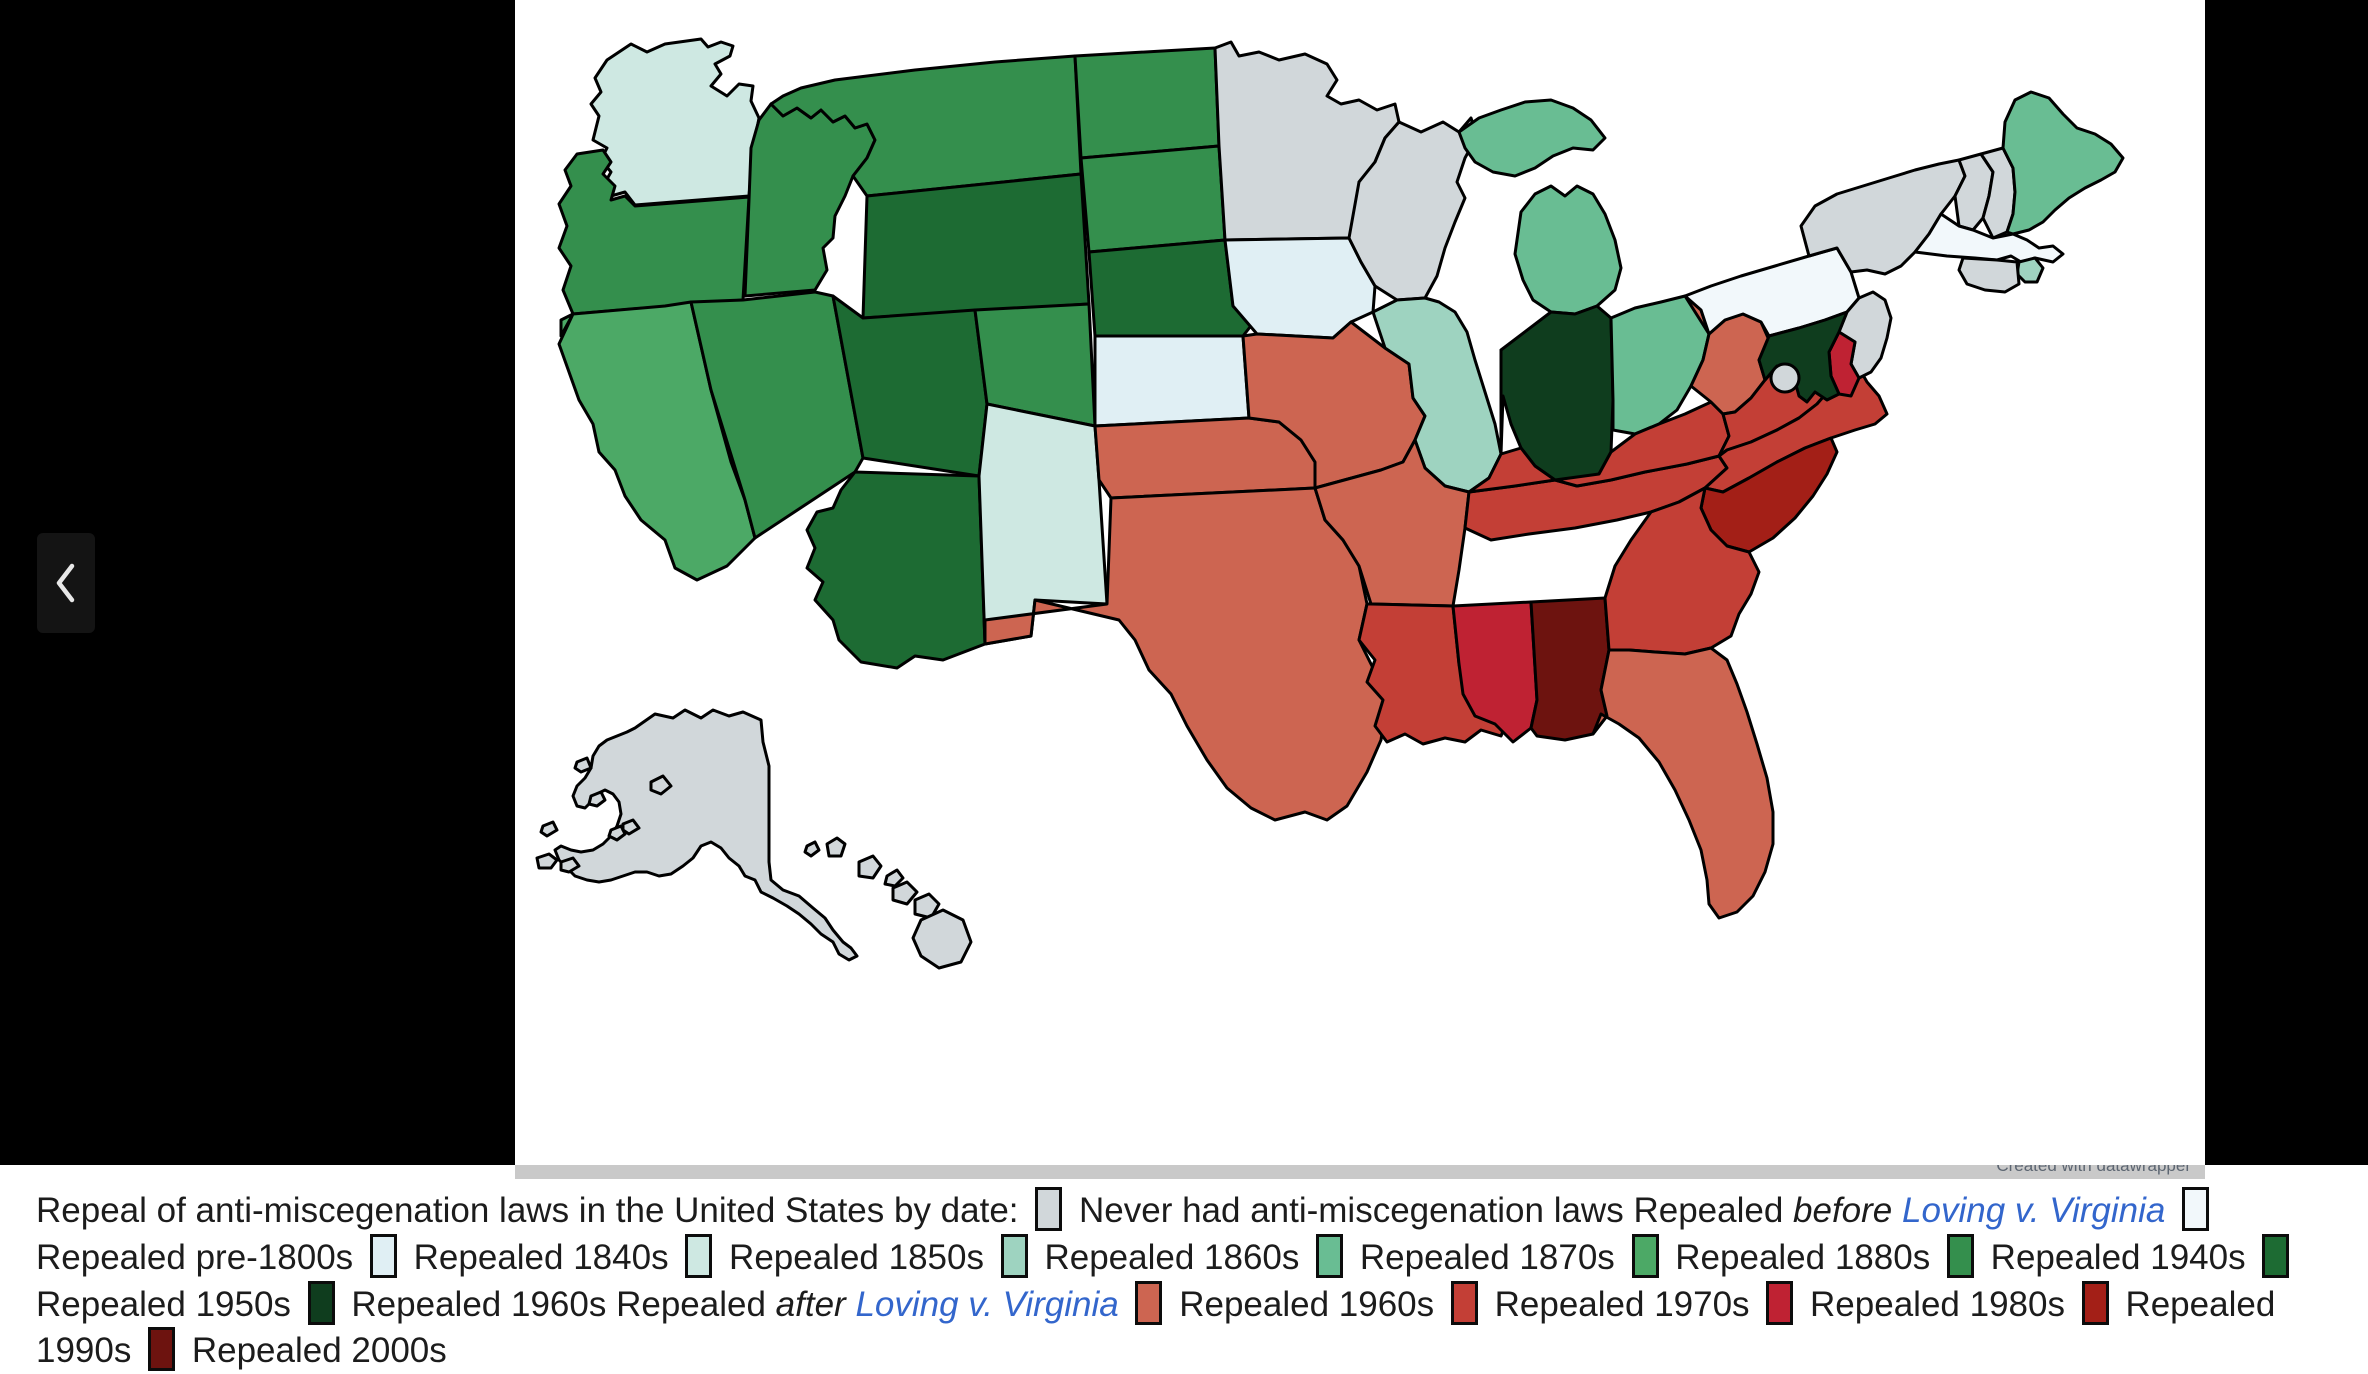  Describe the element at coordinates (1682, 571) in the screenshot. I see `state-GA` at that location.